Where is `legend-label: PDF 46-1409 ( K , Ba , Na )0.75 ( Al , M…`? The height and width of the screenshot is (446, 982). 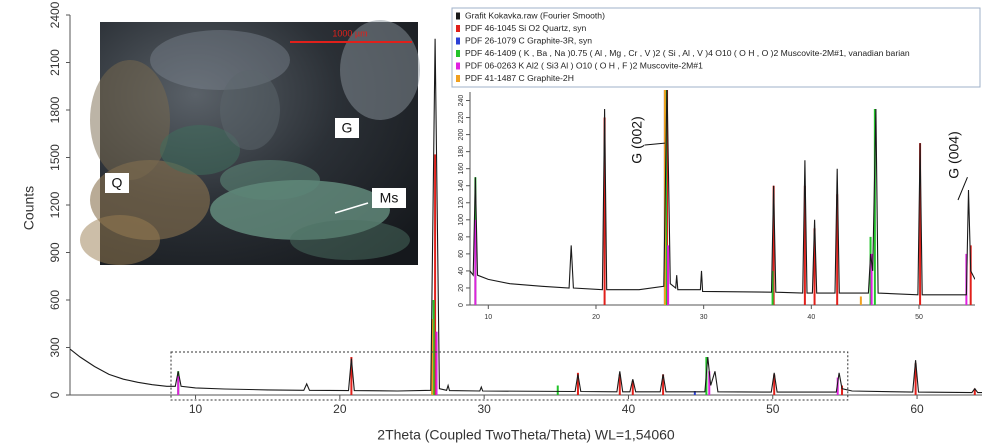
legend-label: PDF 46-1409 ( K , Ba , Na )0.75 ( Al , M… is located at coordinates (687, 53).